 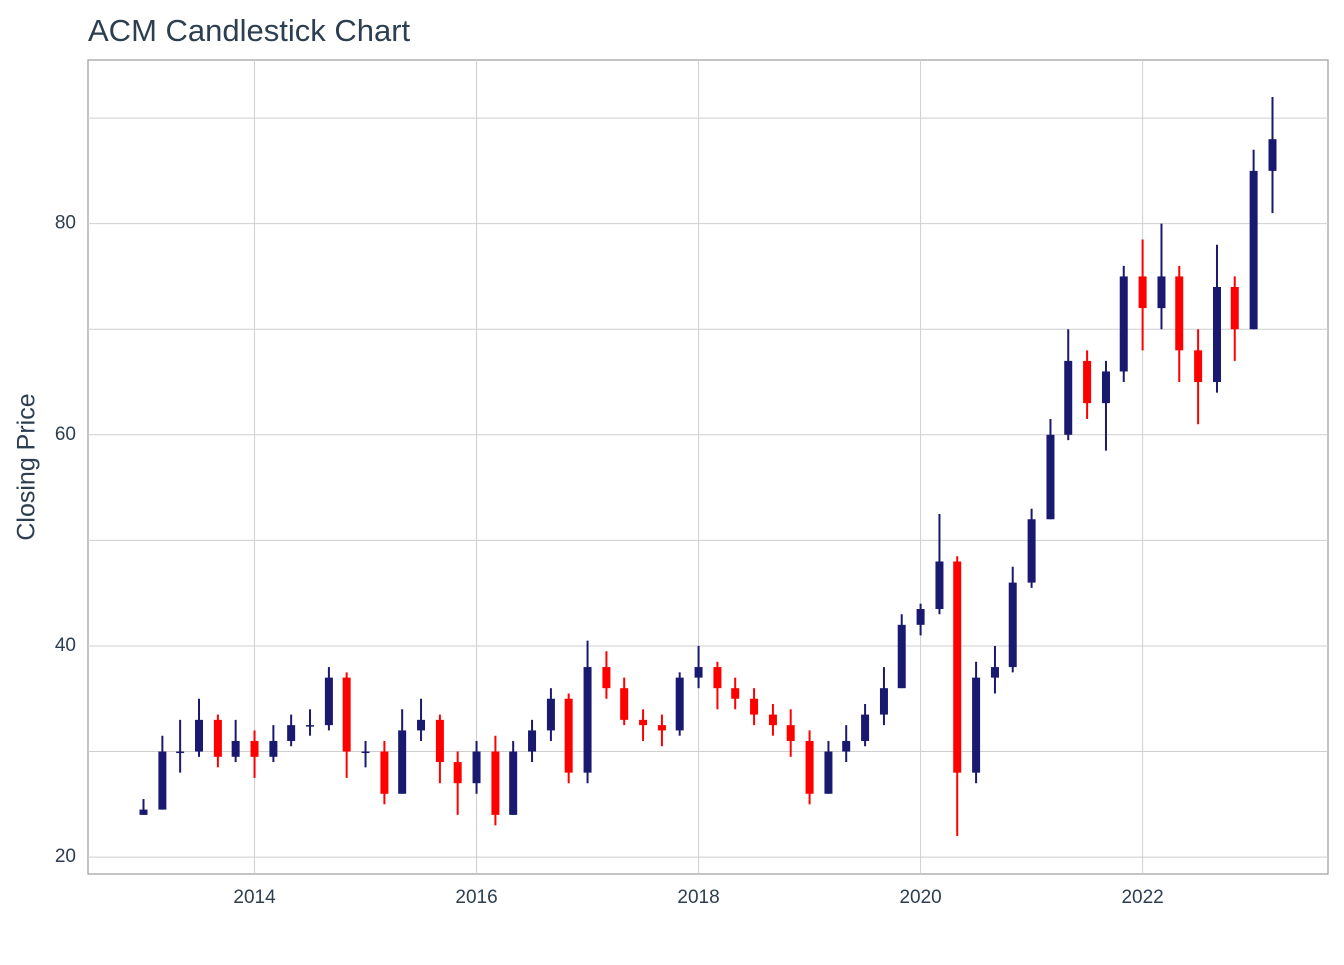 What do you see at coordinates (249, 30) in the screenshot?
I see `chart-title: ACM Candlestick Chart` at bounding box center [249, 30].